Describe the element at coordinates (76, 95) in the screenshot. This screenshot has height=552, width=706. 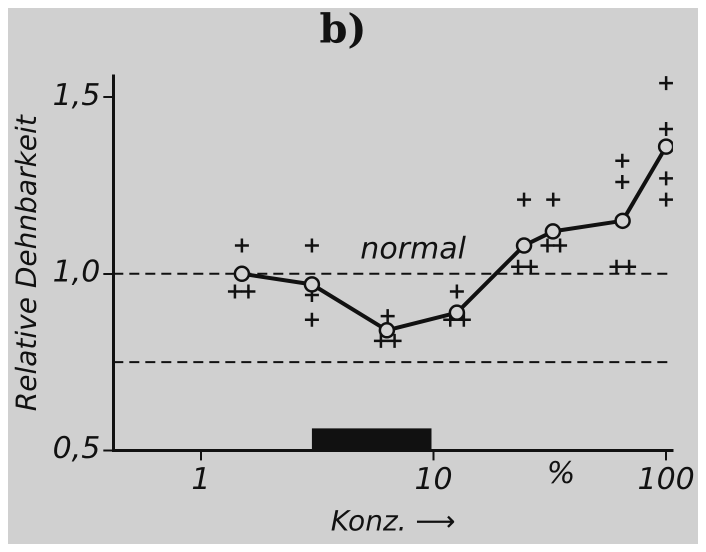
I see `y-tick-label: 1,5` at that location.